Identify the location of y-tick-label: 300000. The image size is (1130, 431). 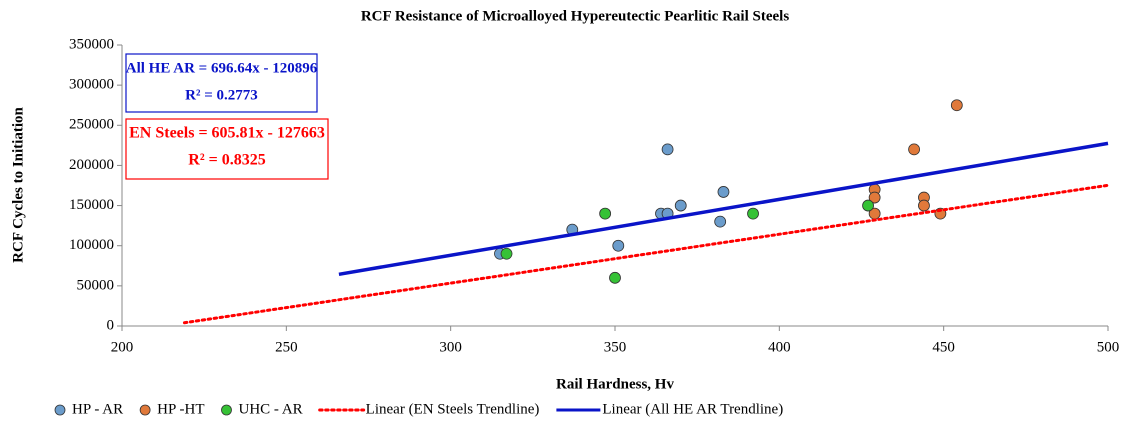
(91, 85).